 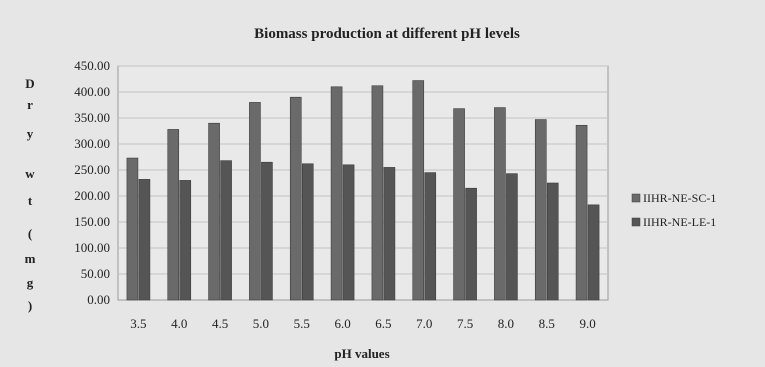 What do you see at coordinates (362, 323) in the screenshot?
I see `x-axis-ticks: 3.5 4.0 4.5 5.0 5.5 6.0 6.5 7.0 7.5 8.0 8.5 9.0` at bounding box center [362, 323].